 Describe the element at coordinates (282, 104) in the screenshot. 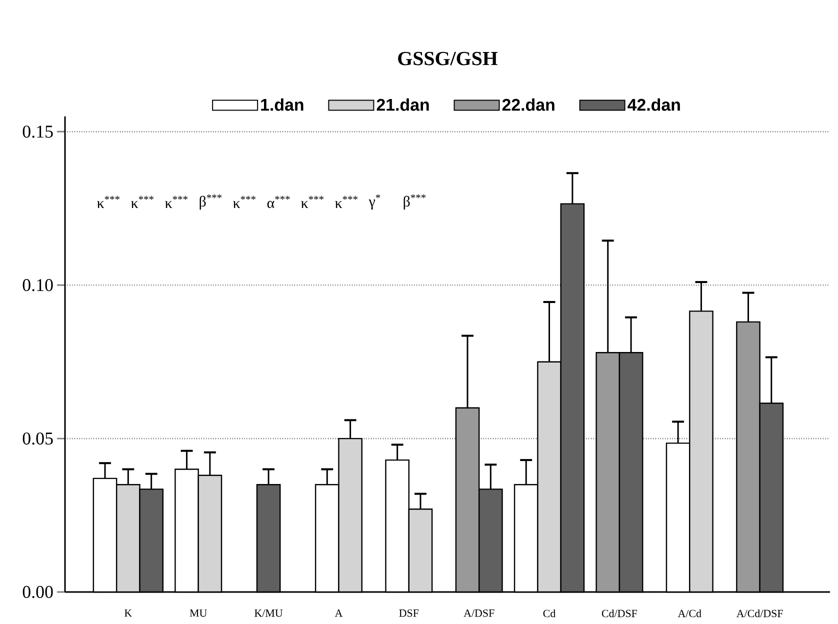

I see `legend-label: 1.dan` at that location.